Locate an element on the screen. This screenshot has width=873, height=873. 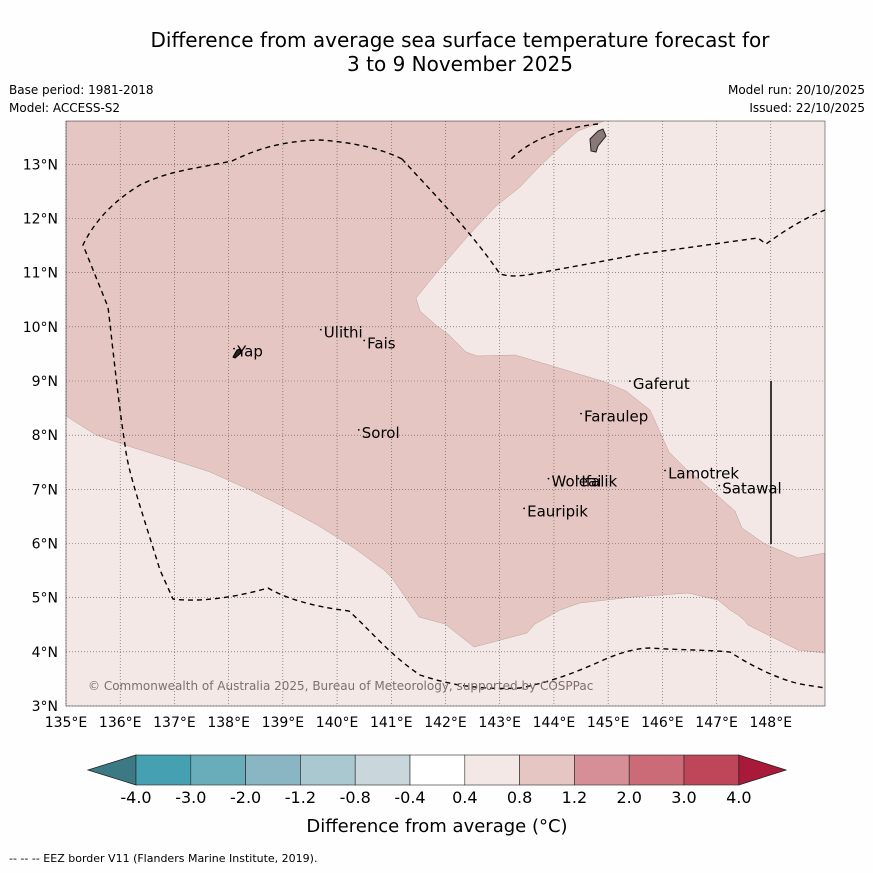
guam-island is located at coordinates (598, 140).